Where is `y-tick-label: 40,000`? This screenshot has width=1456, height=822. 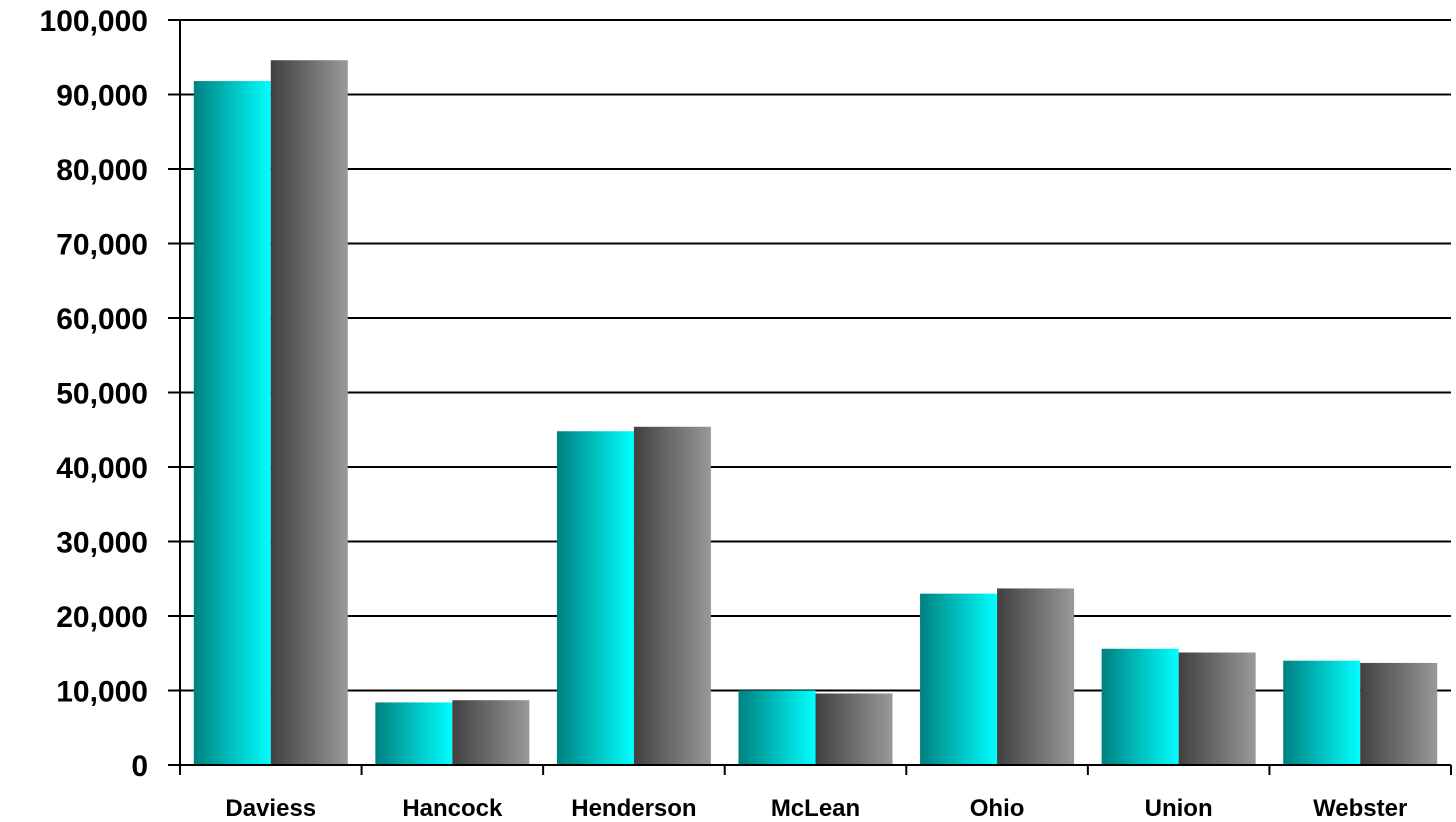
y-tick-label: 40,000 is located at coordinates (102, 468).